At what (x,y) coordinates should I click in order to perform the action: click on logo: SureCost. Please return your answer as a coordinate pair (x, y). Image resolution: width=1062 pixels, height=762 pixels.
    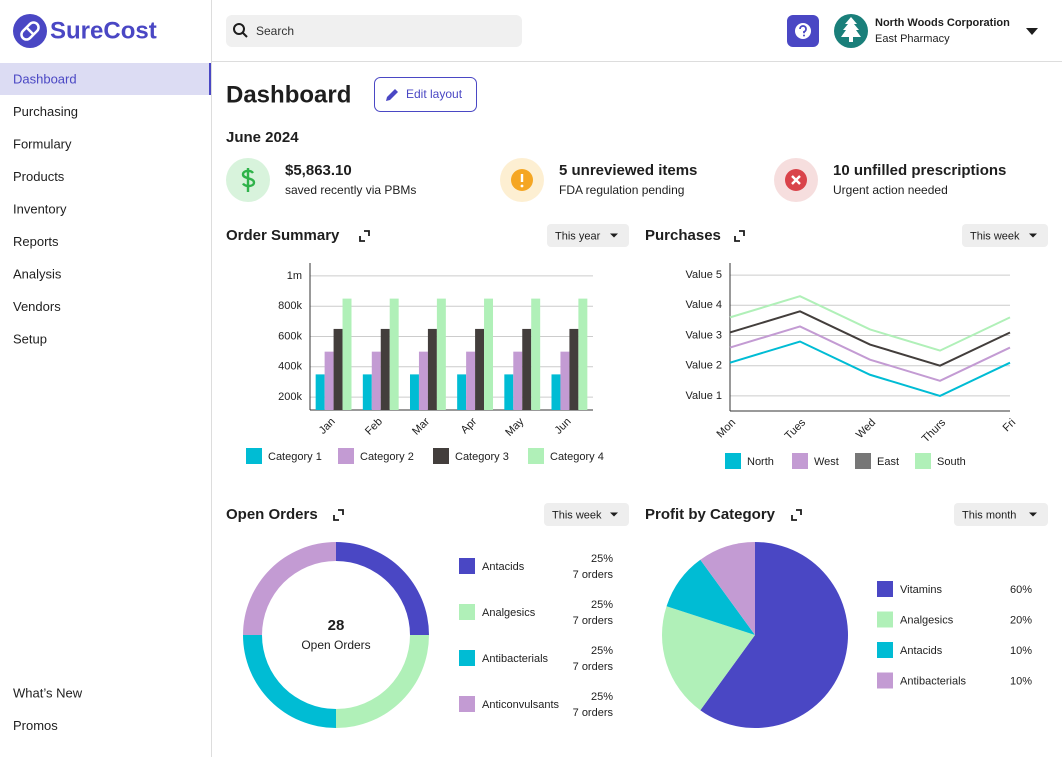
    Looking at the image, I should click on (103, 30).